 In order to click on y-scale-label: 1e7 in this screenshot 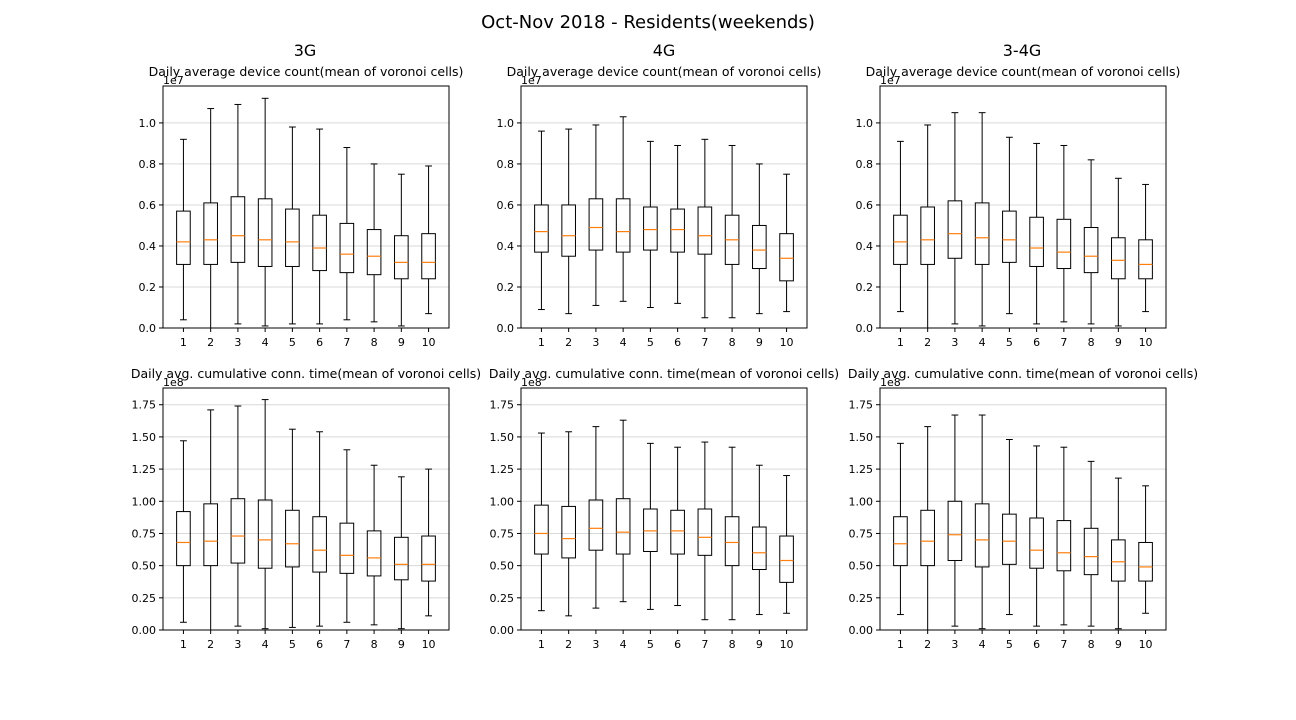, I will do `click(890, 80)`.